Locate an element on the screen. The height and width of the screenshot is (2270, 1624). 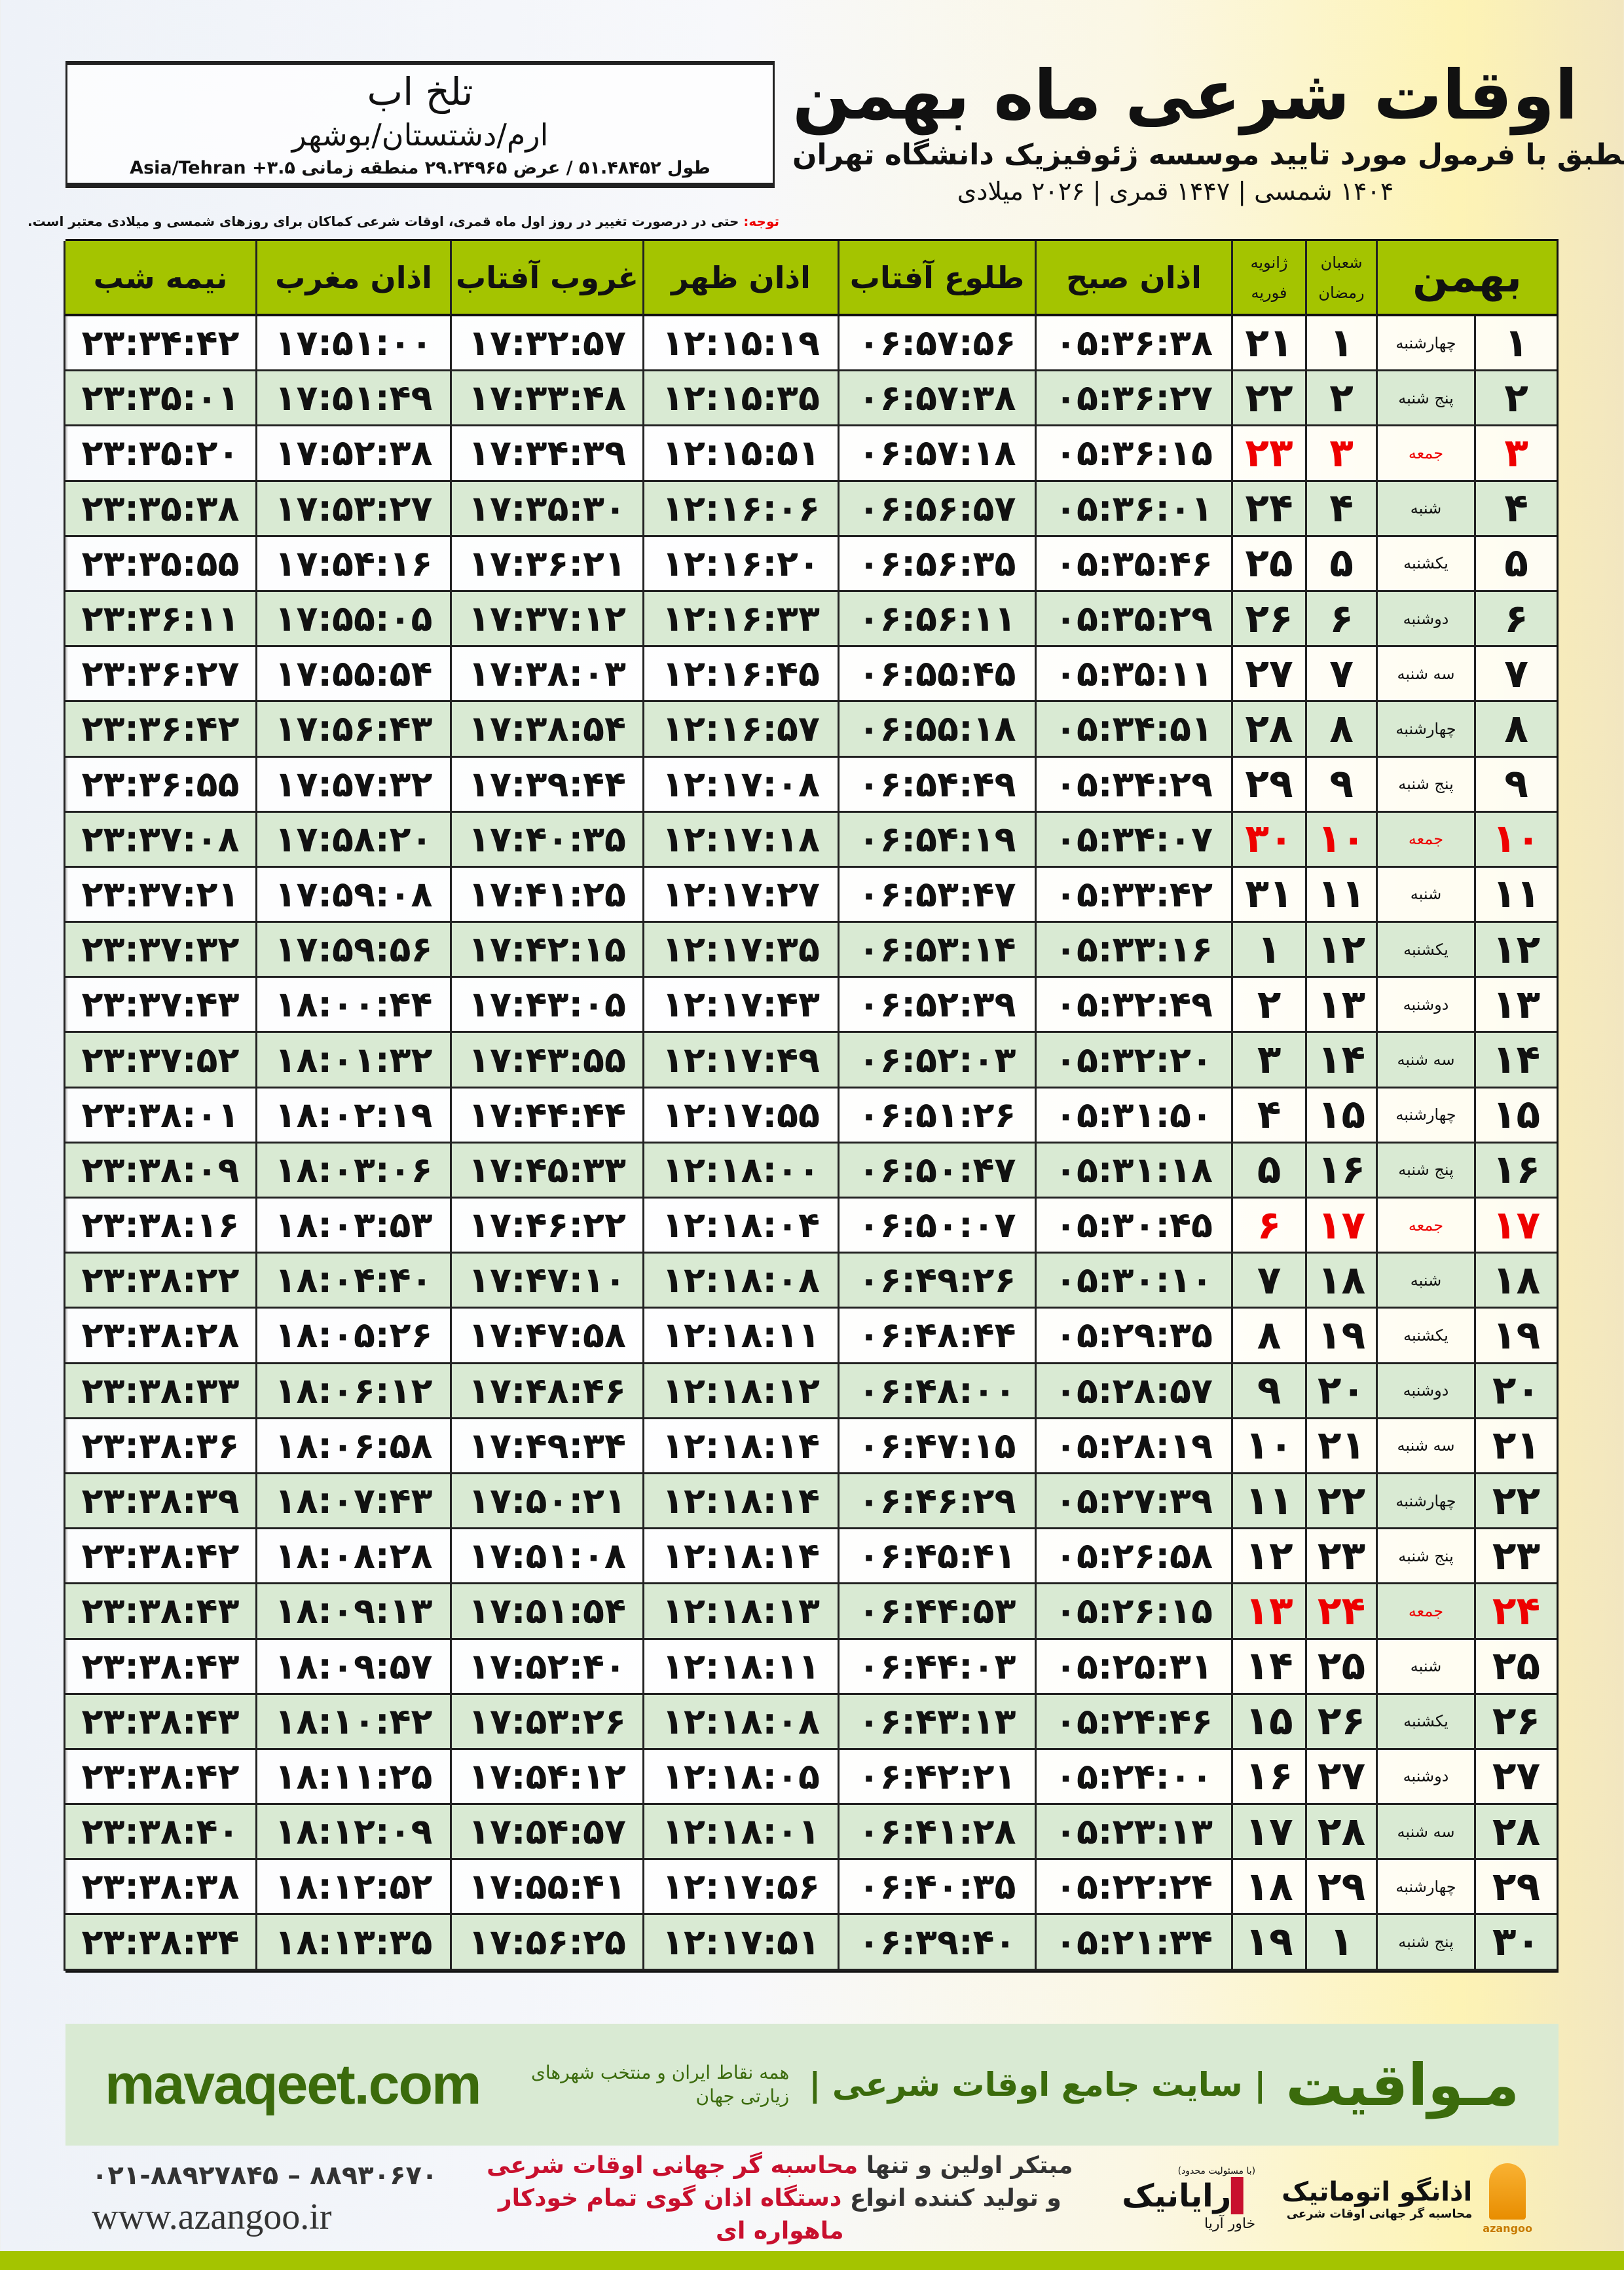
fajr-time: ۰۵:۳۰:۱۰ is located at coordinates (1133, 1281).